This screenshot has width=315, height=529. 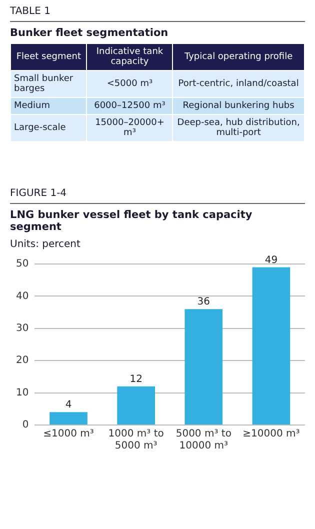 What do you see at coordinates (40, 128) in the screenshot?
I see `category-label: Large-scale` at bounding box center [40, 128].